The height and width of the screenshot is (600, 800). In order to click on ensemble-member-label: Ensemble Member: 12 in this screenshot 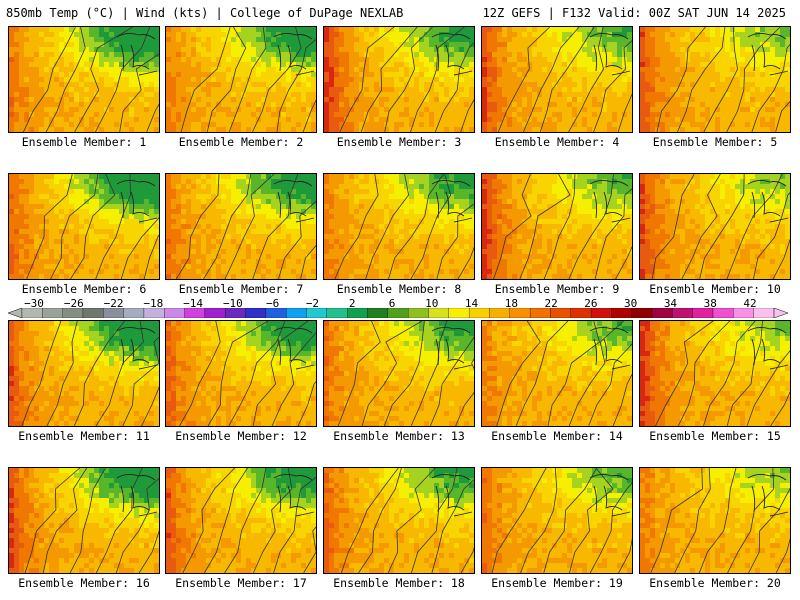, I will do `click(241, 436)`.